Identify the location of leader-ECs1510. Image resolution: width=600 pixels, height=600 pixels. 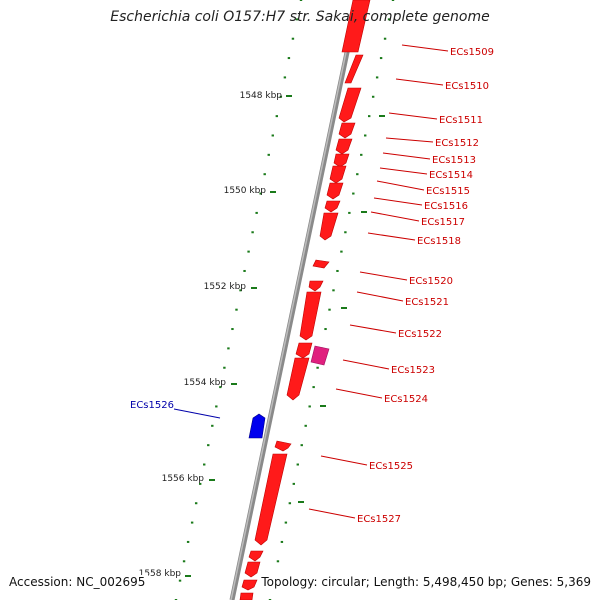
(419, 82).